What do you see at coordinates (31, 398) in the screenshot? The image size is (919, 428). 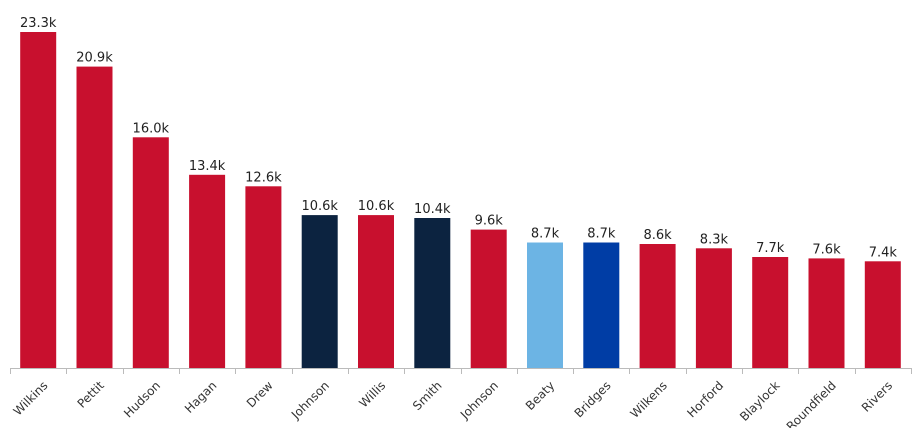 I see `x-tick-label: Wilkins` at bounding box center [31, 398].